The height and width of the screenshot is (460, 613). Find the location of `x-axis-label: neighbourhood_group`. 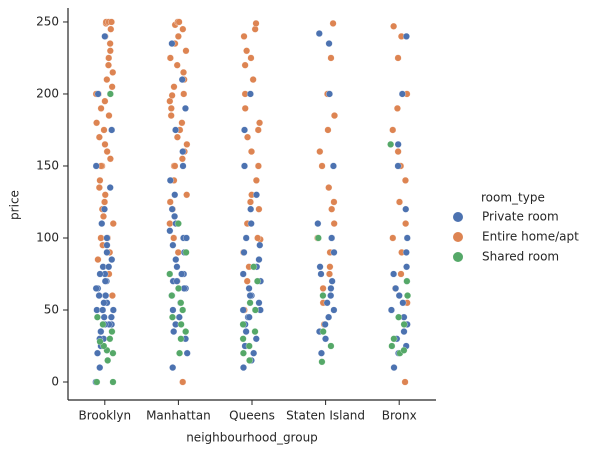

x-axis-label: neighbourhood_group is located at coordinates (252, 438).